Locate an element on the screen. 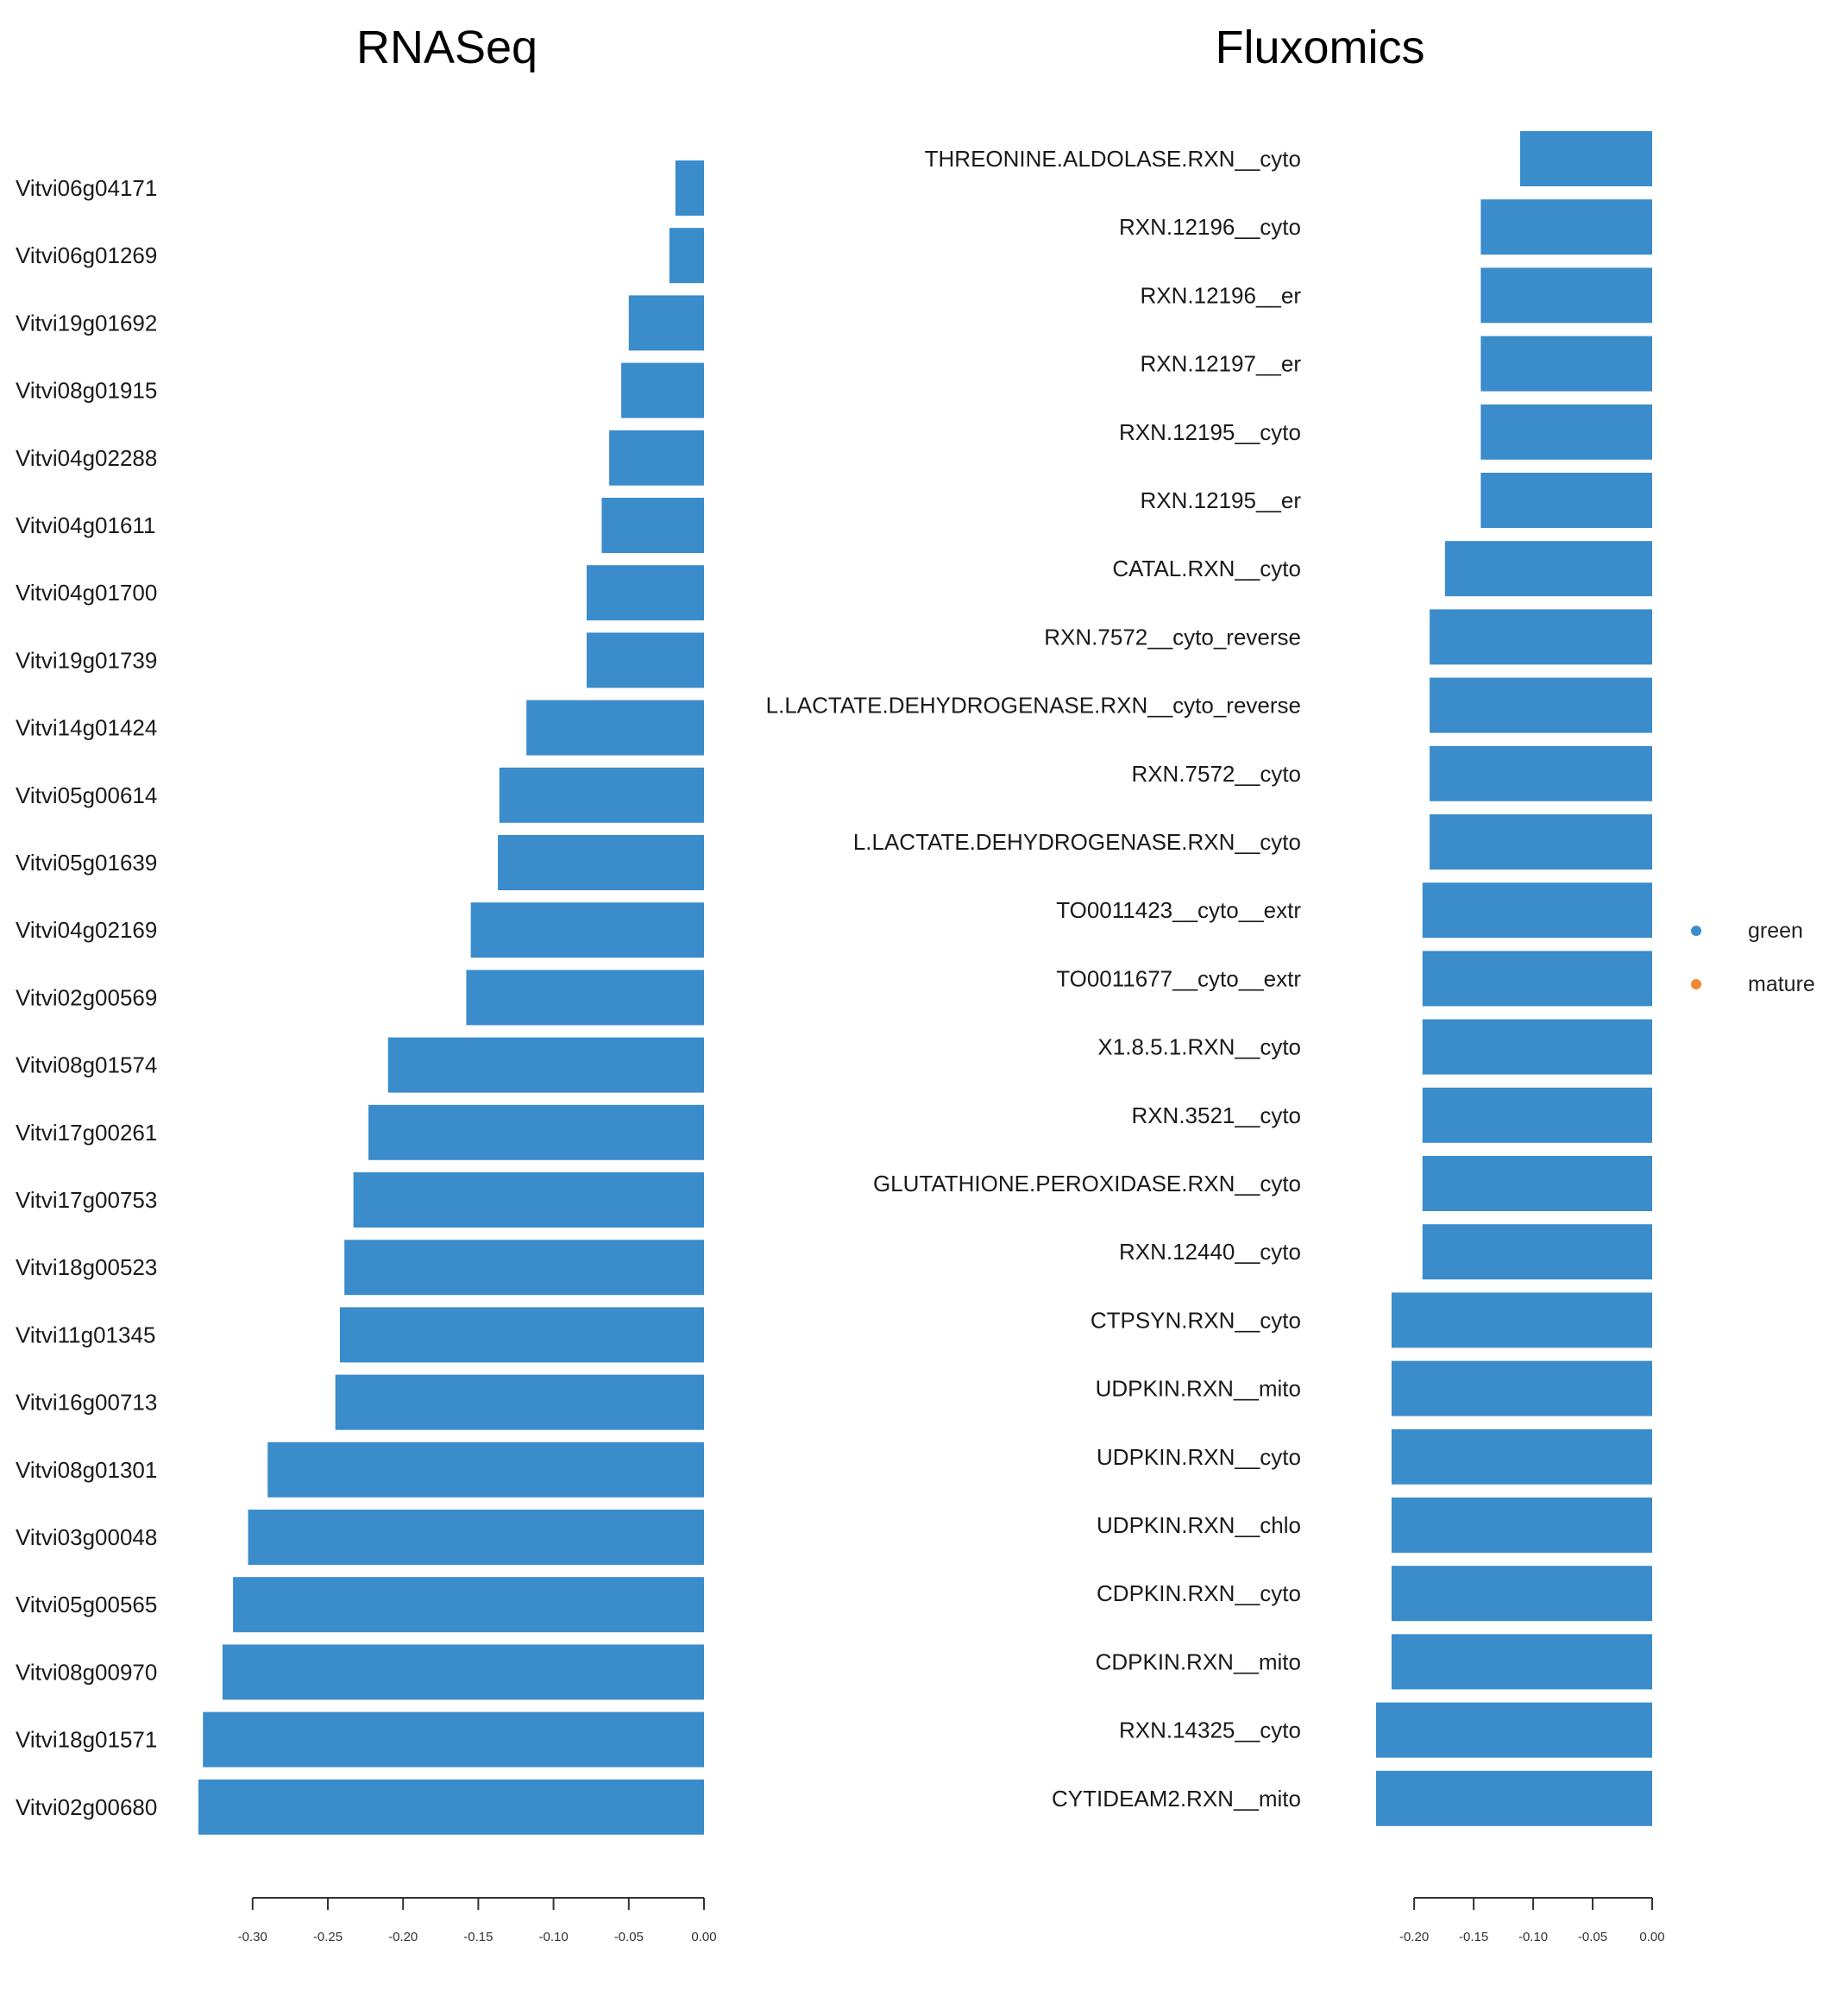  fluxomics-category-label: GLUTATHIONE.PEROXIDASE.RXN__cyto is located at coordinates (1087, 1183).